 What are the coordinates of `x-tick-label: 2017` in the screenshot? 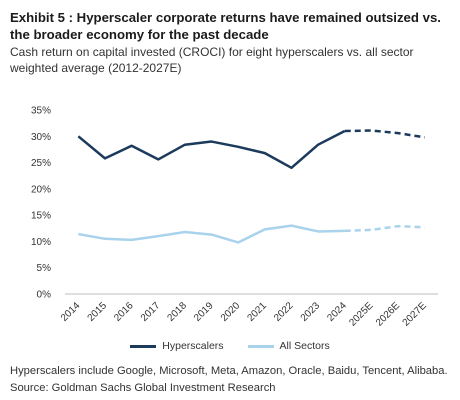 It's located at (151, 312).